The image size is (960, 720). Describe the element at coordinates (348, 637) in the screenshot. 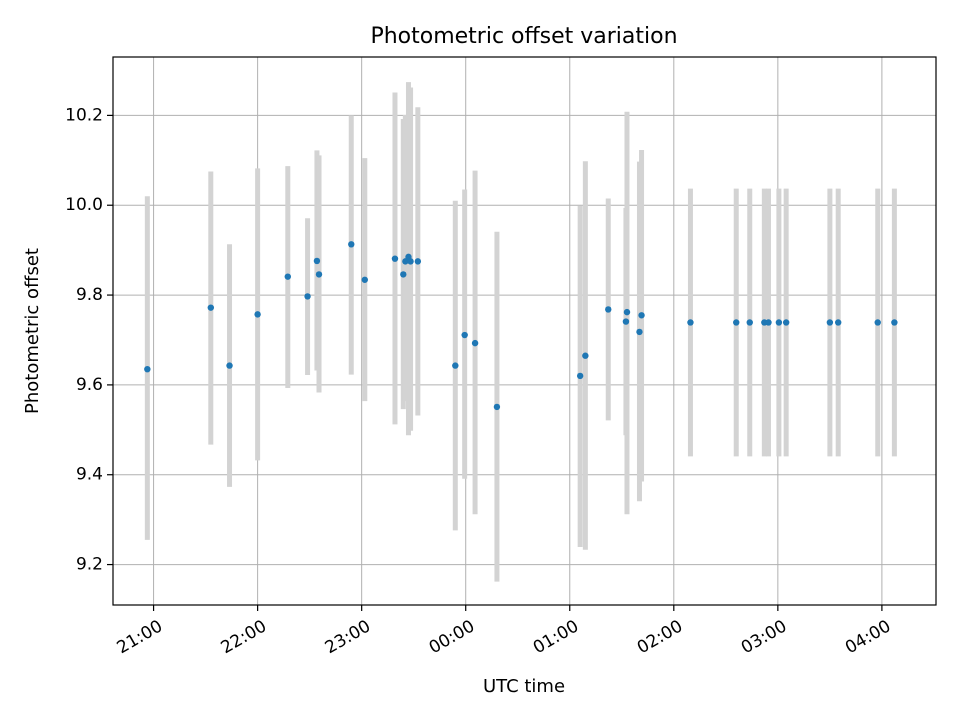

I see `x-tick-label: 23:00` at that location.